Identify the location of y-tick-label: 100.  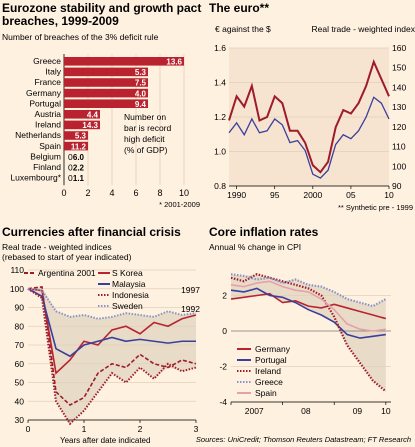
(17, 289).